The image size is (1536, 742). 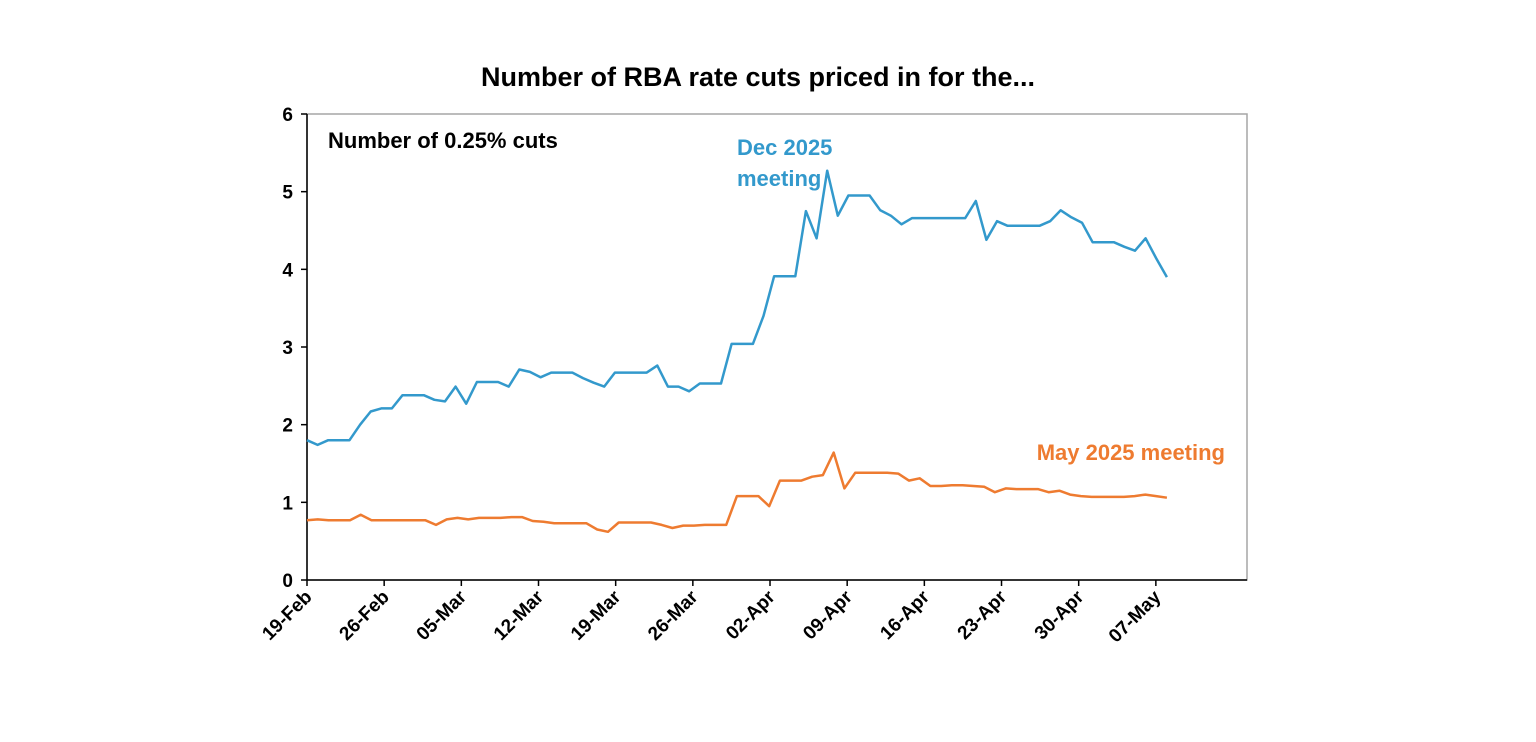 I want to click on x-tick-label: 02-Apr, so click(x=751, y=615).